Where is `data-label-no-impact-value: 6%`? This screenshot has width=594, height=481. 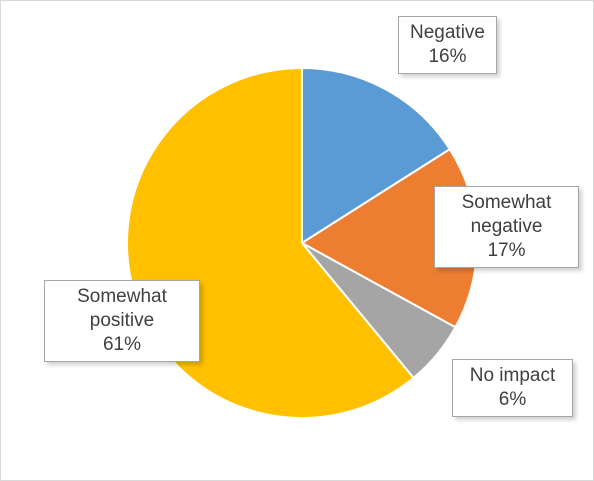
data-label-no-impact-value: 6% is located at coordinates (512, 399).